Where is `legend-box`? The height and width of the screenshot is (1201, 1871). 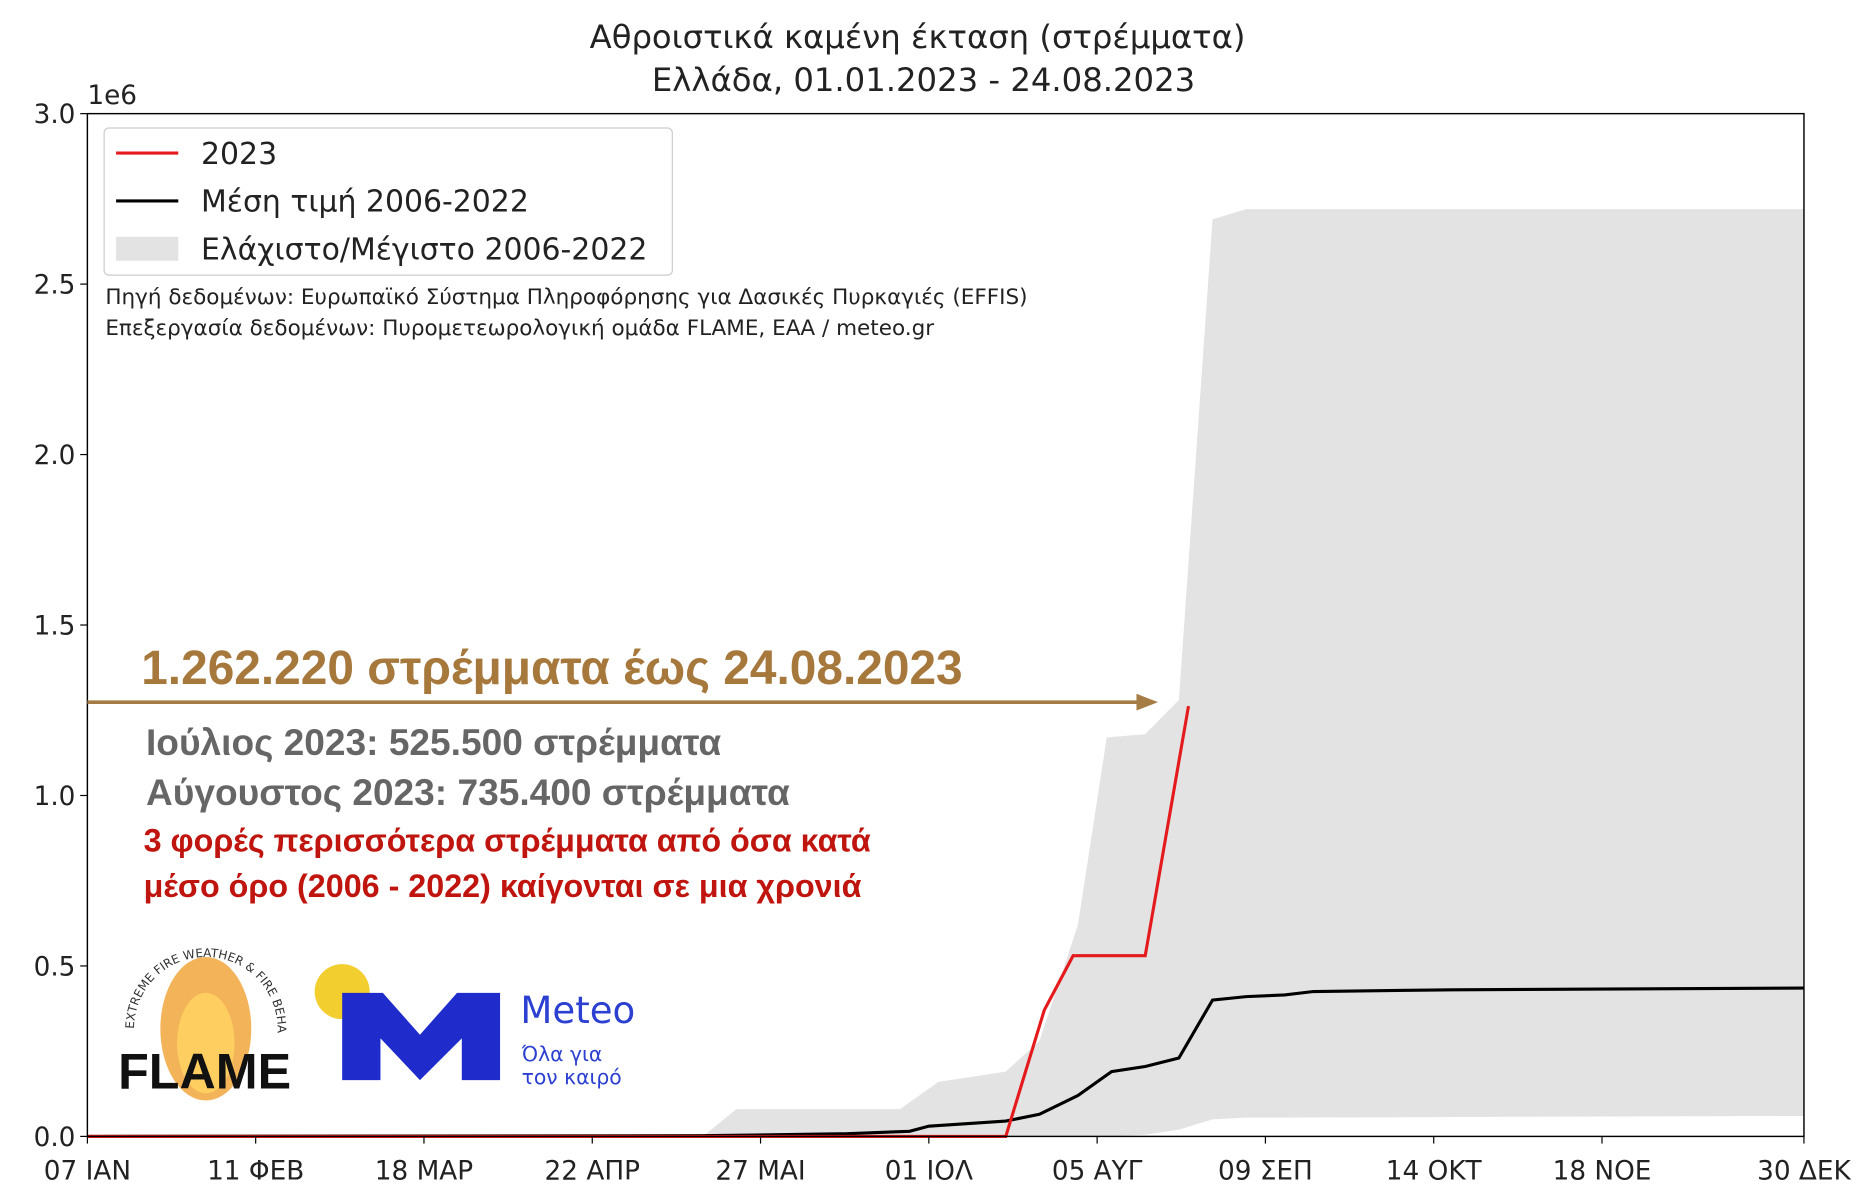
legend-box is located at coordinates (388, 201).